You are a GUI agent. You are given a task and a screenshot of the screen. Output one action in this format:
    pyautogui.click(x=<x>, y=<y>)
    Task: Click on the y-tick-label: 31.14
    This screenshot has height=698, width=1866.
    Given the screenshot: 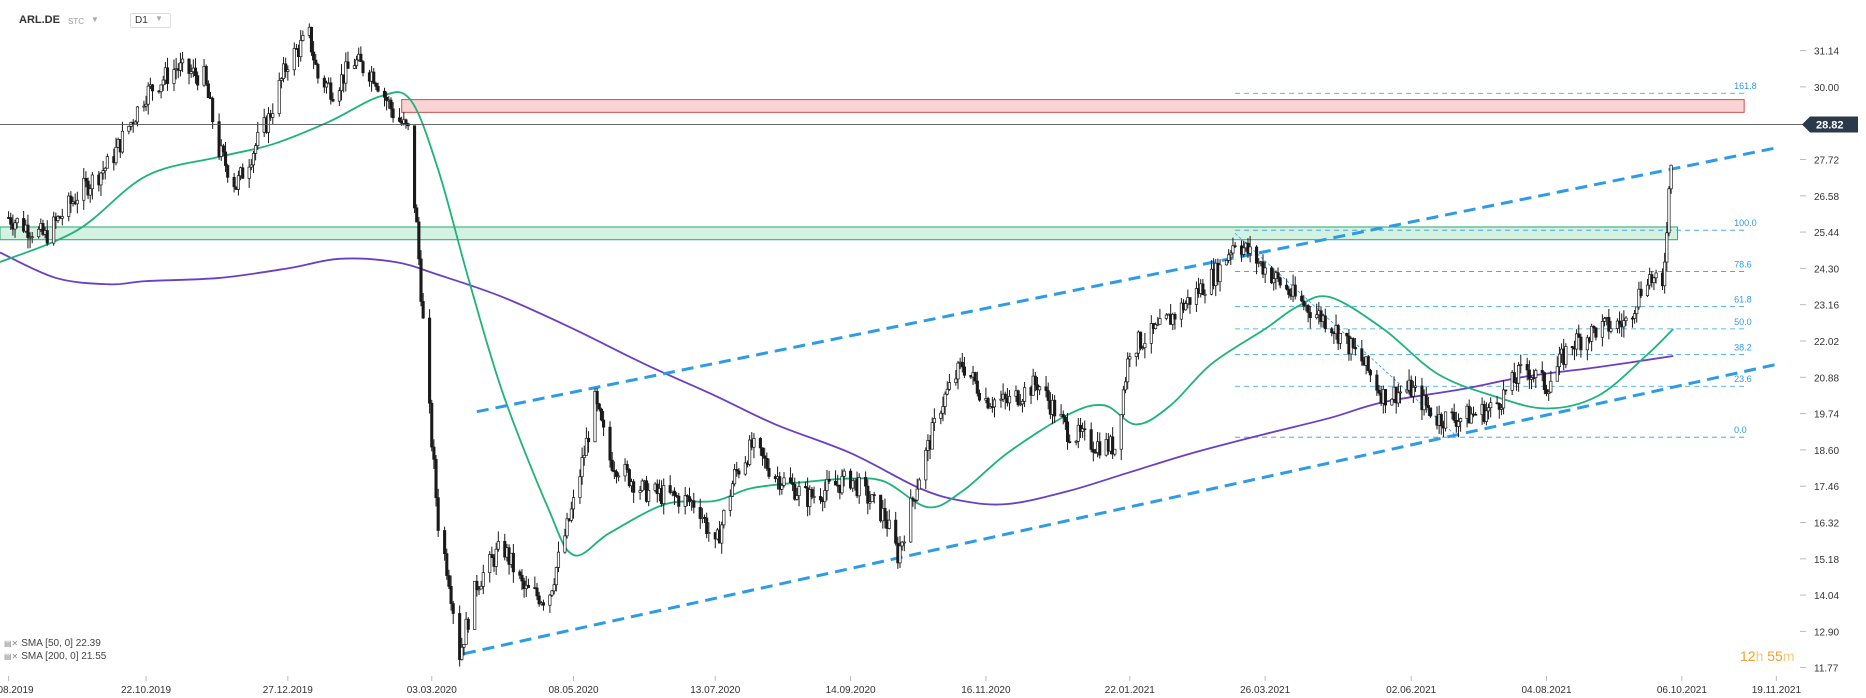 What is the action you would take?
    pyautogui.click(x=1826, y=52)
    